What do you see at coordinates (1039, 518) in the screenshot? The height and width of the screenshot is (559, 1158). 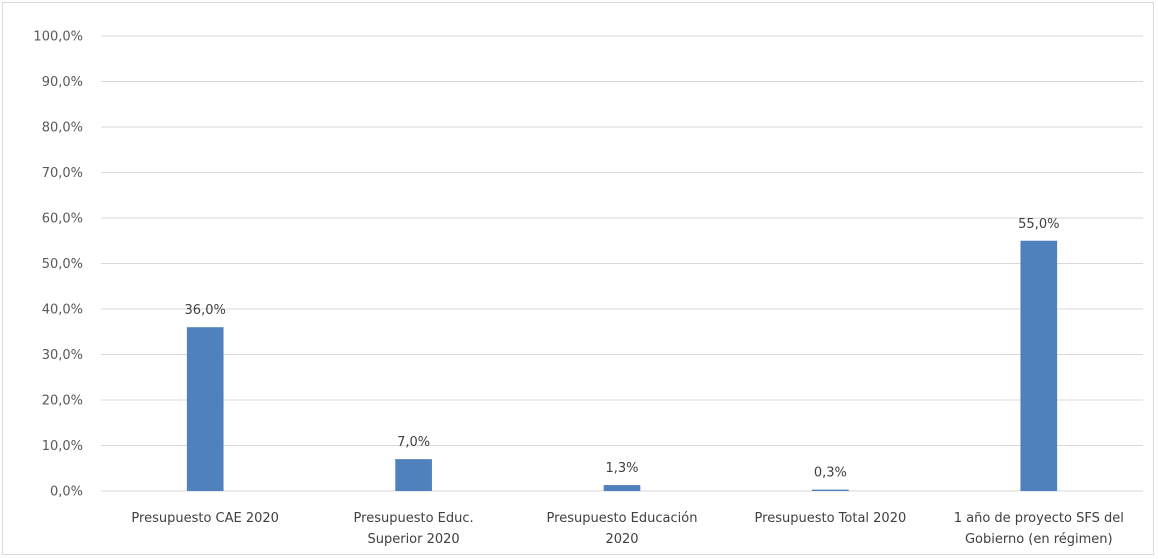 I see `category-label: 1 año de proyecto SFS del` at bounding box center [1039, 518].